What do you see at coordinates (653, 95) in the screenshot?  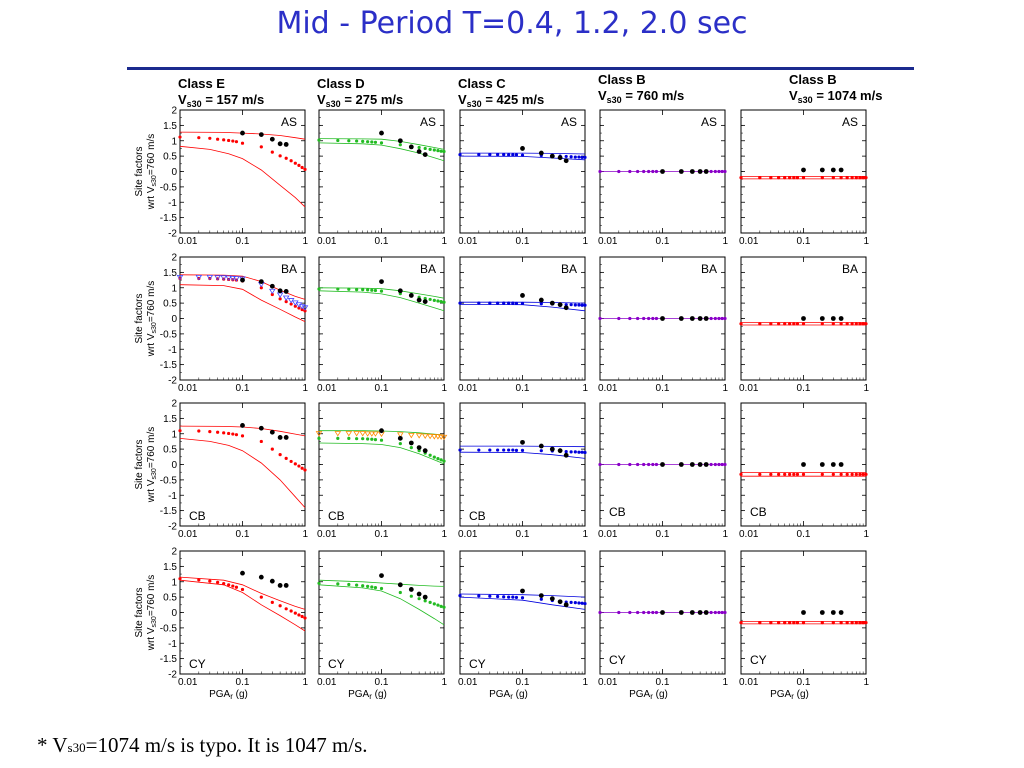 I see `vs30-value: = 760 m/s` at bounding box center [653, 95].